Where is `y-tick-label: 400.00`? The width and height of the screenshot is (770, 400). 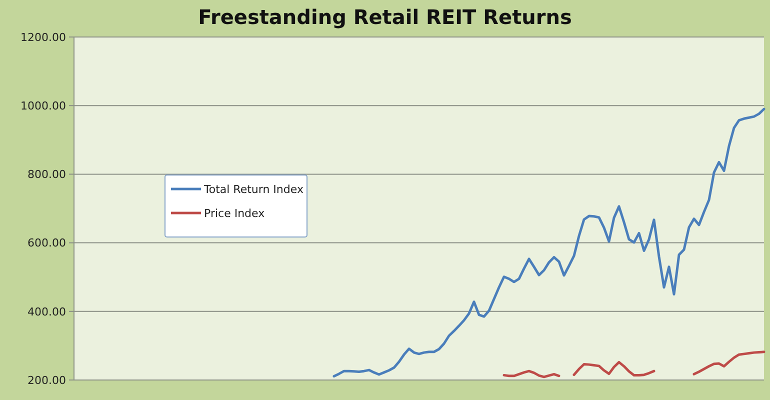 y-tick-label: 400.00 is located at coordinates (47, 311).